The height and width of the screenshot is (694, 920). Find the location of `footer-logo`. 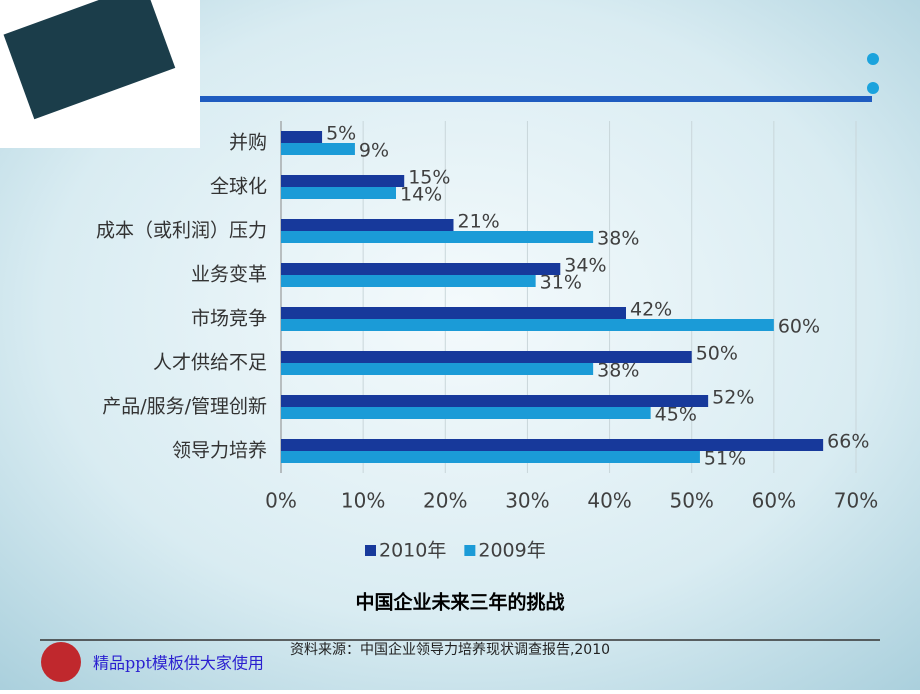

footer-logo is located at coordinates (61, 662).